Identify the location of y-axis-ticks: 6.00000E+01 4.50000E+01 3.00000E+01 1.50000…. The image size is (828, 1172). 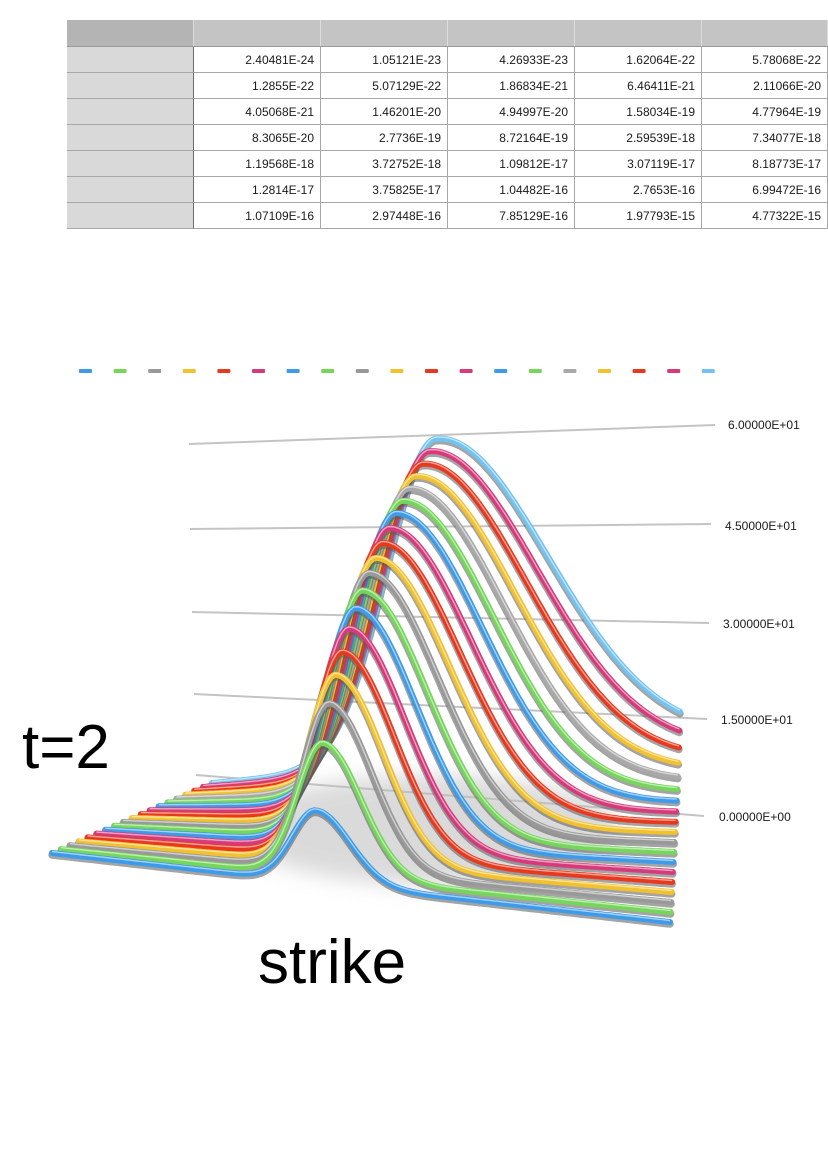
(759, 621).